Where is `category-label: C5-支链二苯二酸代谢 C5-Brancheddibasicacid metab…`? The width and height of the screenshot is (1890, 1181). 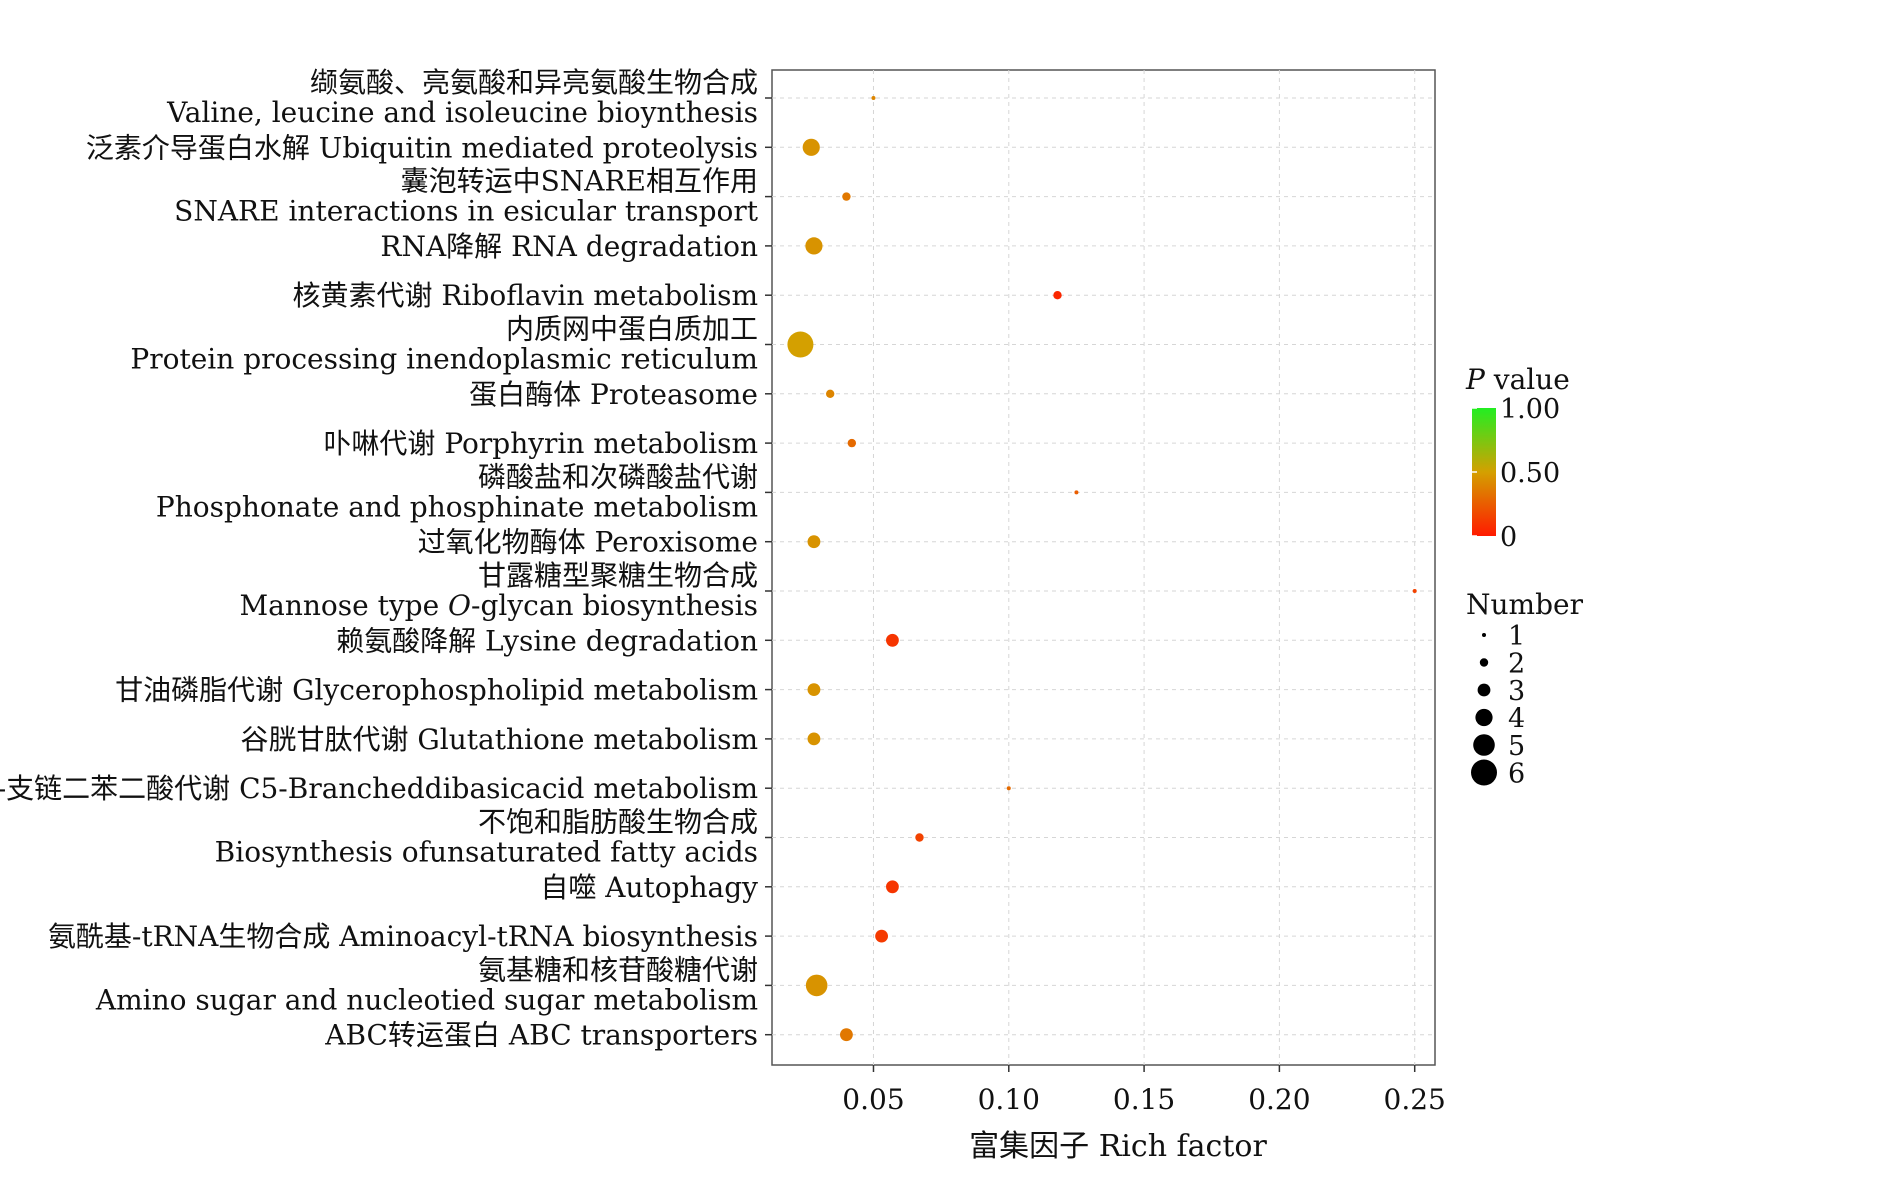
category-label: C5-支链二苯二酸代谢 C5-Brancheddibasicacid metab… is located at coordinates (379, 788).